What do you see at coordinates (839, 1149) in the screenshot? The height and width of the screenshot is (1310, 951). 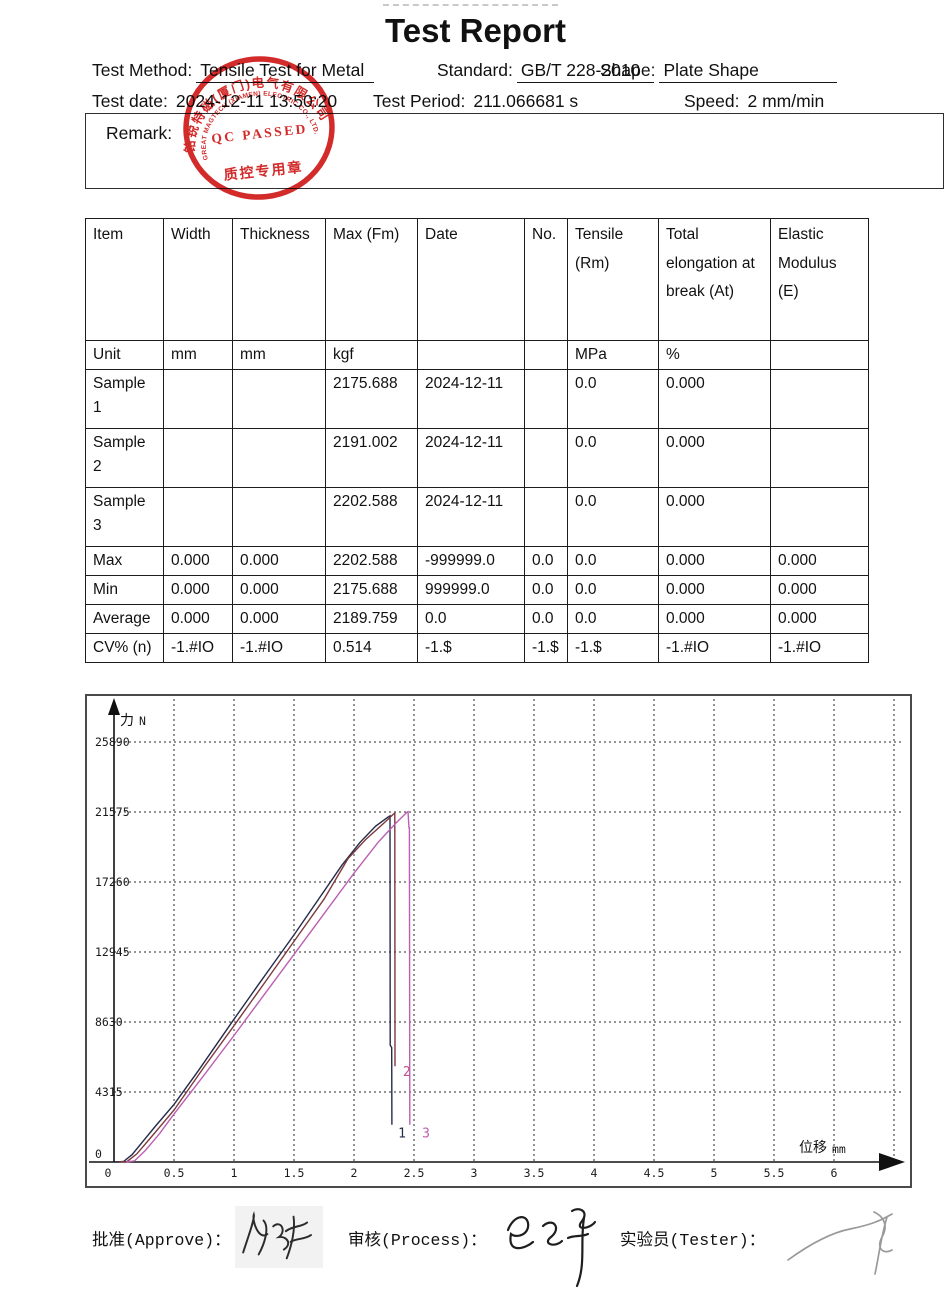 I see `x-axis-title-unit: mm` at bounding box center [839, 1149].